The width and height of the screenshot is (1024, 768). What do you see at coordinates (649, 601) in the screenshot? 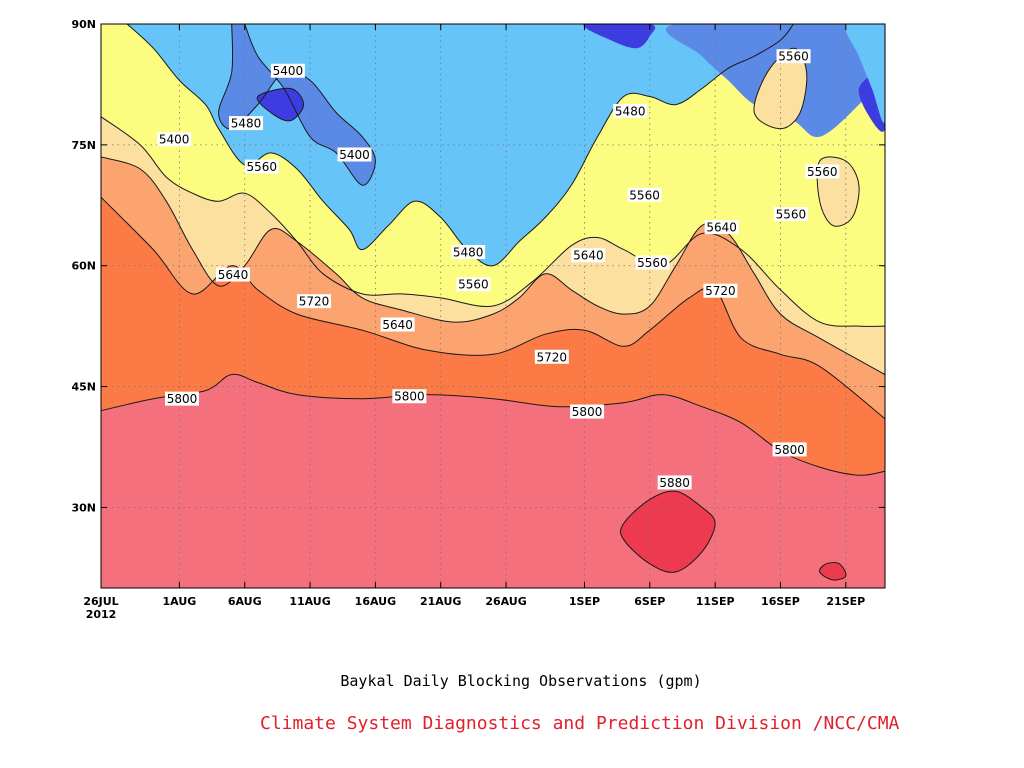
I see `x-tick-label: 6SEP` at bounding box center [649, 601].